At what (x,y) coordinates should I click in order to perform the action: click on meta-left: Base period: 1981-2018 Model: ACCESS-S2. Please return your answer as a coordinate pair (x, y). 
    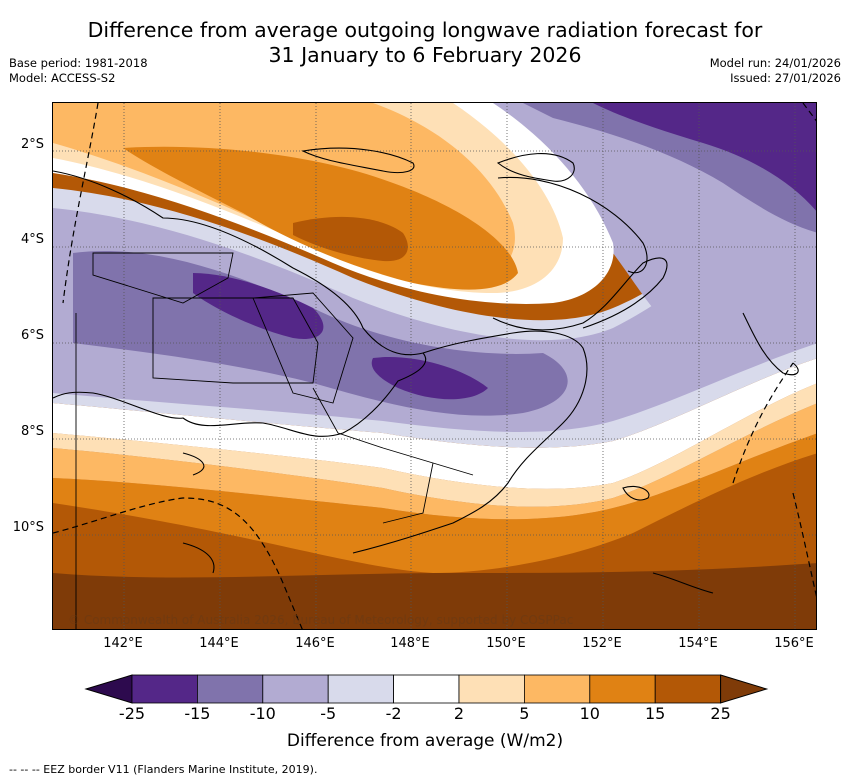
    Looking at the image, I should click on (78, 71).